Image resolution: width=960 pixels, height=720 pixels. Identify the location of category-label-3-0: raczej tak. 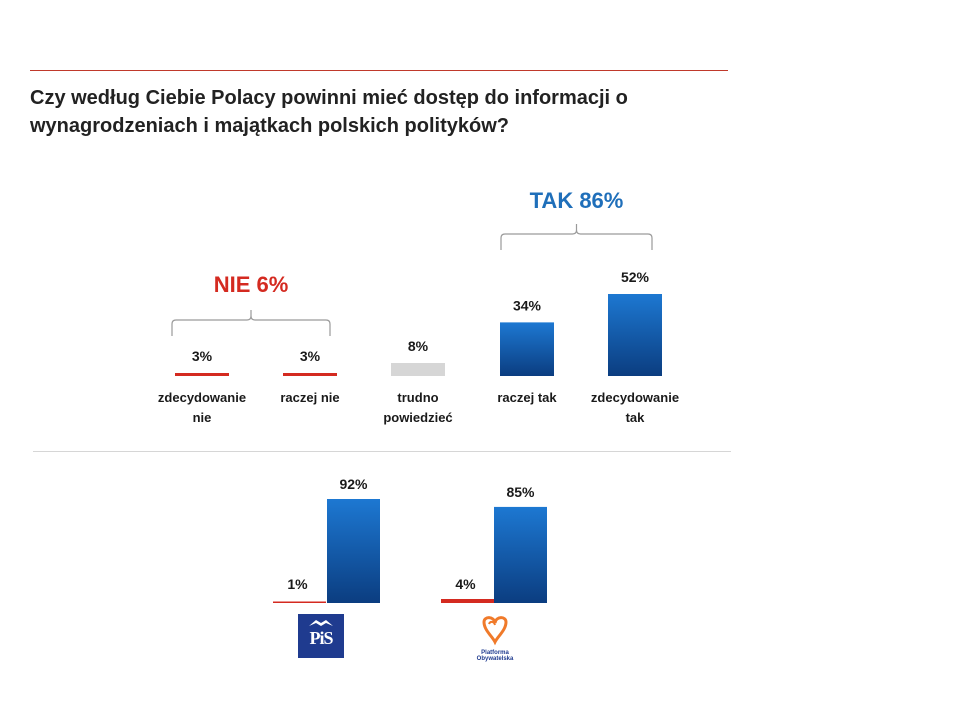
(527, 397).